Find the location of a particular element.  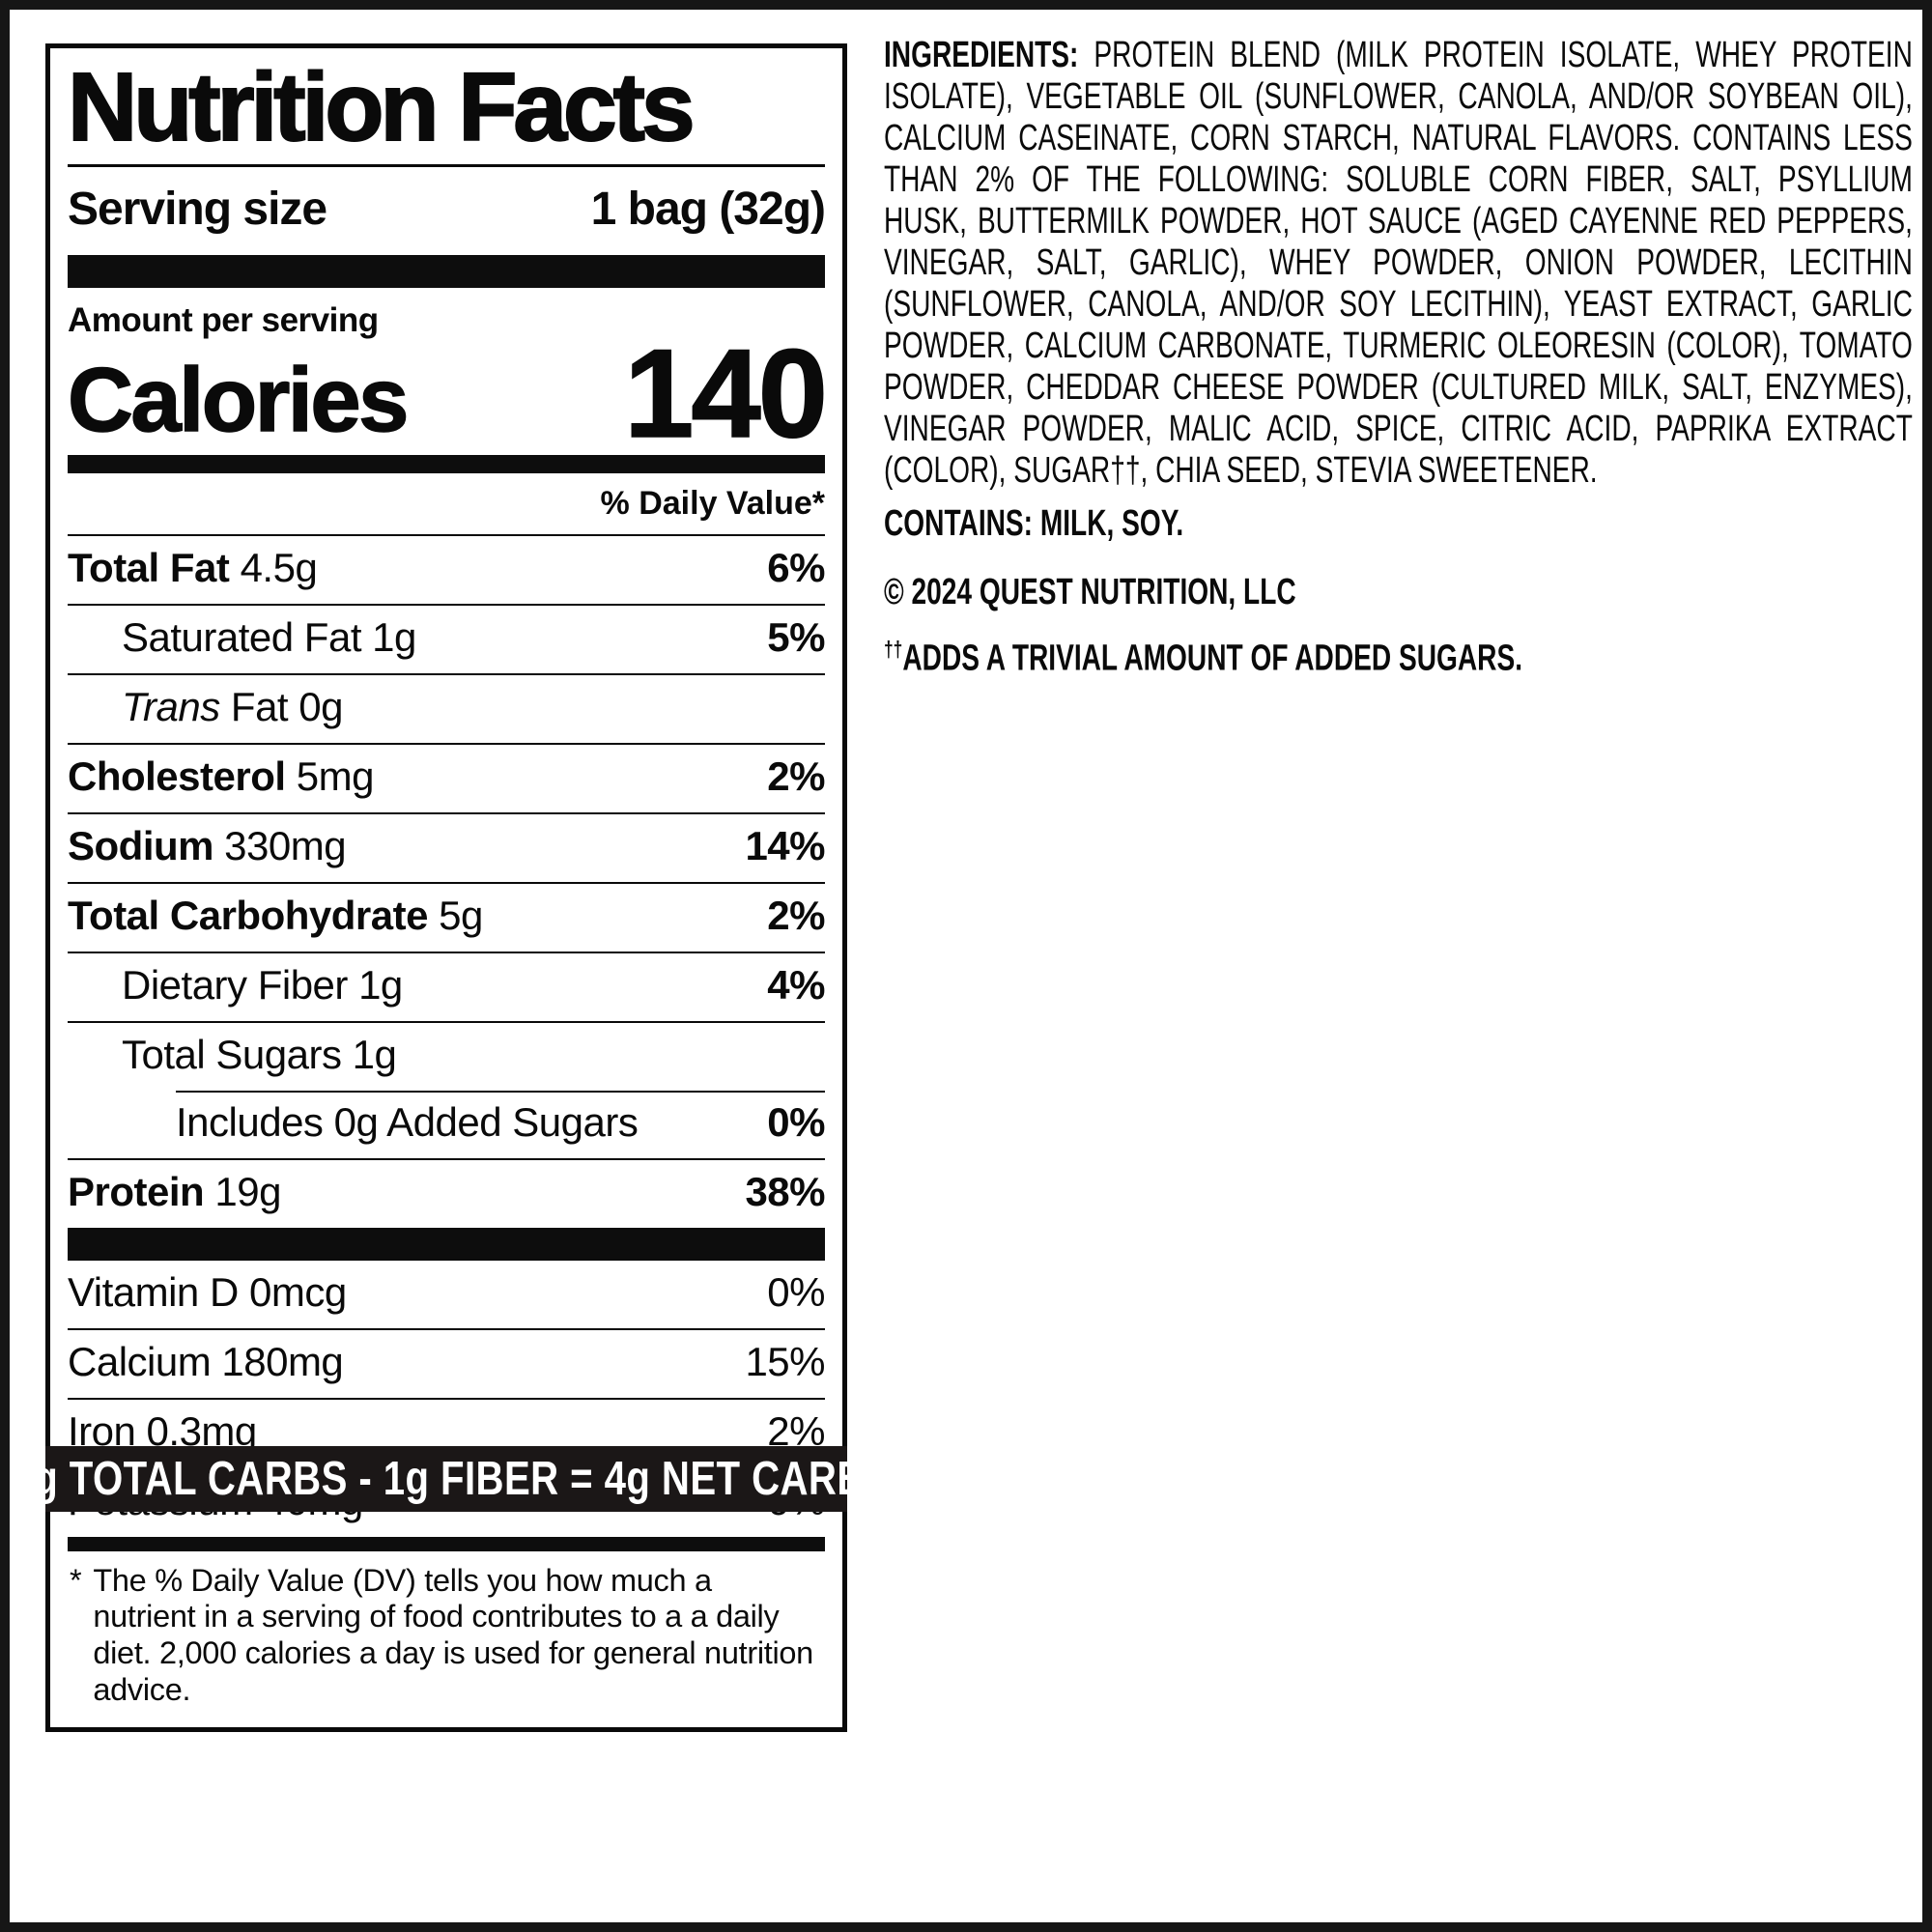

nutrient-row-total-fat: Total Fat 4.5g 6% is located at coordinates (446, 568).